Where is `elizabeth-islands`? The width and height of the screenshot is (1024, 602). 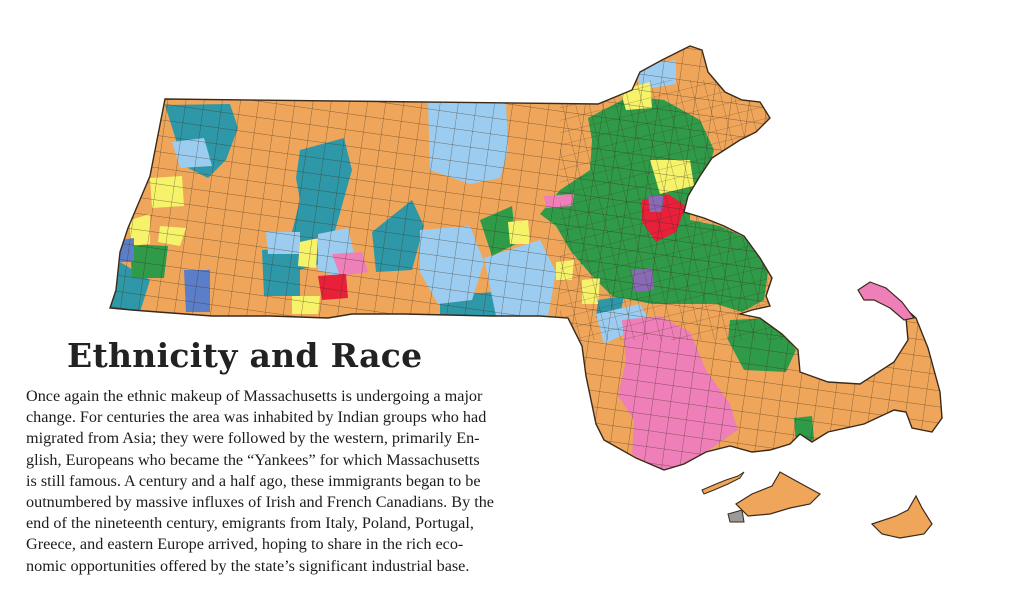 elizabeth-islands is located at coordinates (723, 483).